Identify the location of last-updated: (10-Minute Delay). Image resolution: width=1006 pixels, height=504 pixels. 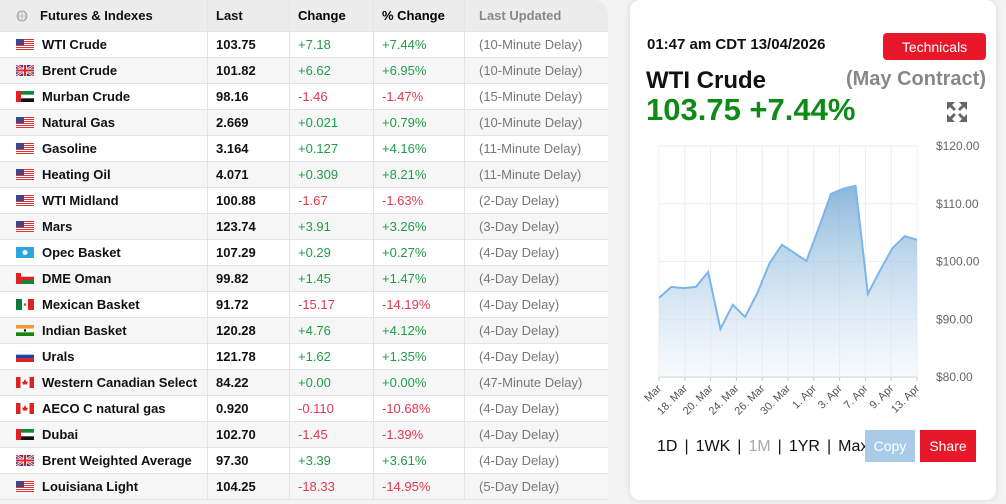
(531, 44).